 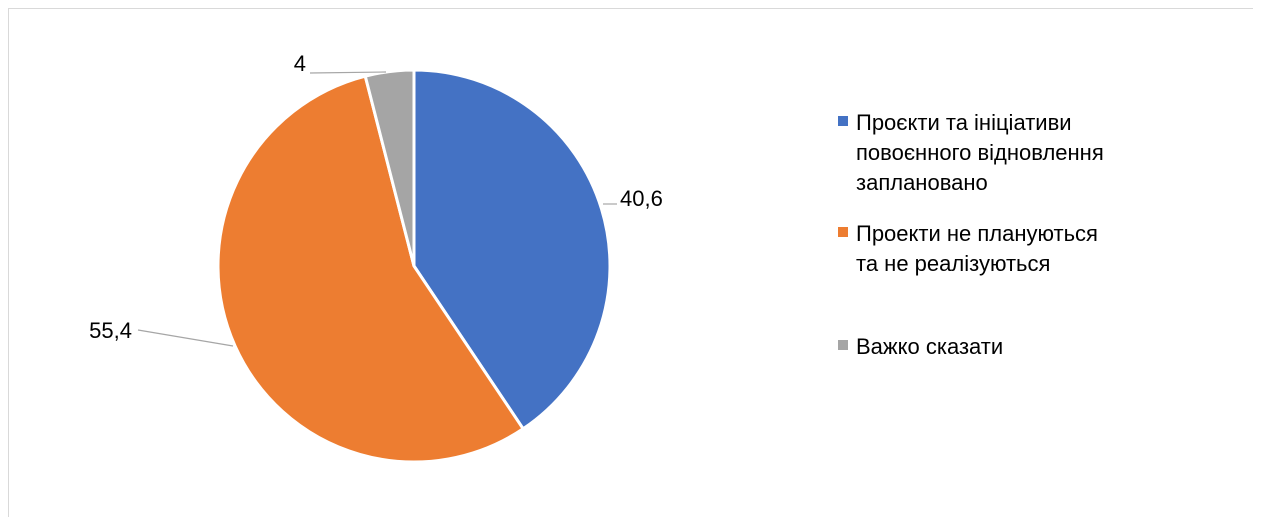 What do you see at coordinates (843, 345) in the screenshot?
I see `legend-swatch-hard-to-say` at bounding box center [843, 345].